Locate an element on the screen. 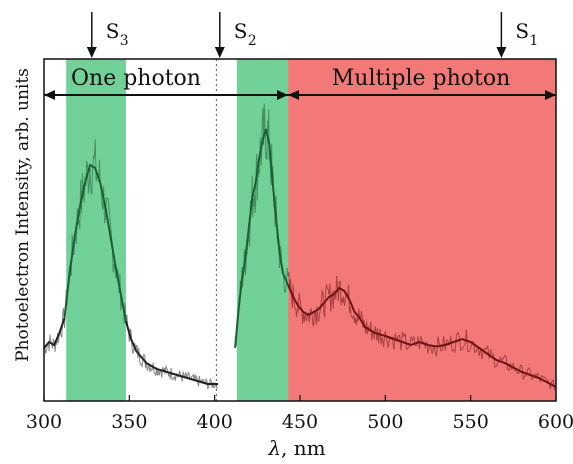  x-tick-label-1: 350 is located at coordinates (129, 422).